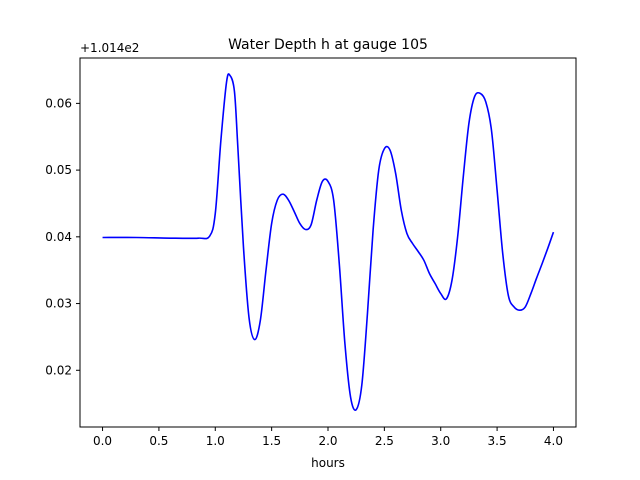 The width and height of the screenshot is (640, 480). I want to click on y-tick-label: 0.05, so click(58, 170).